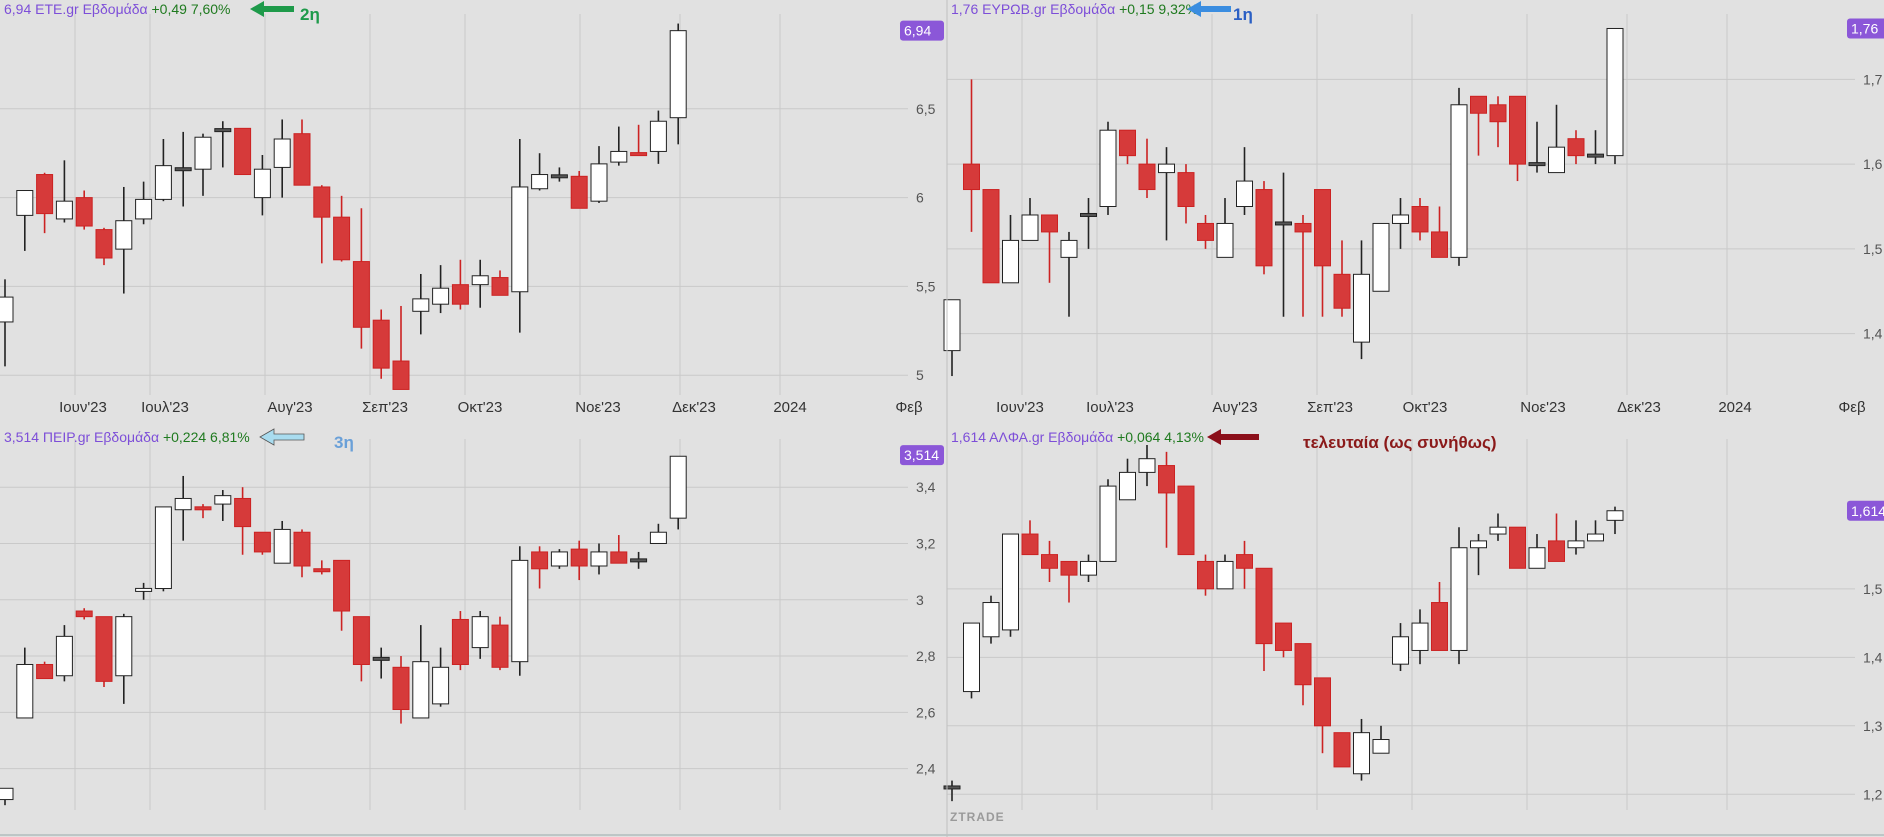 The width and height of the screenshot is (1884, 837). Describe the element at coordinates (694, 407) in the screenshot. I see `x-tick-label: Δεκ'23` at that location.